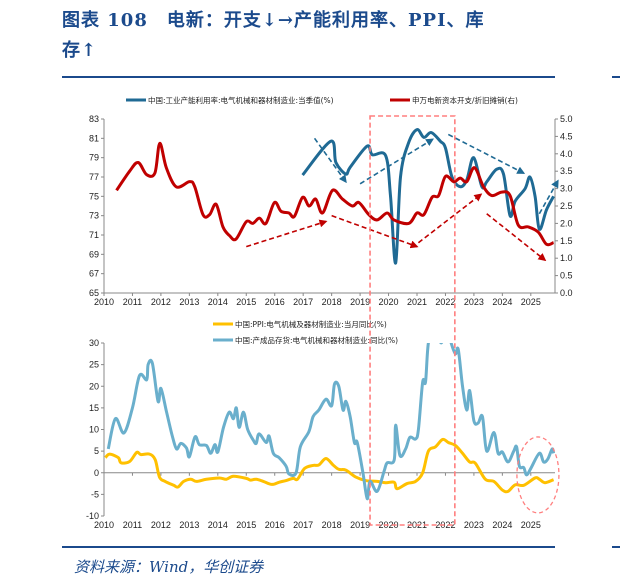 This screenshot has height=588, width=620. Describe the element at coordinates (316, 340) in the screenshot. I see `legend-label-inventory: 中国:产成品存货:电气机械和器材制造业:同比(%)` at that location.